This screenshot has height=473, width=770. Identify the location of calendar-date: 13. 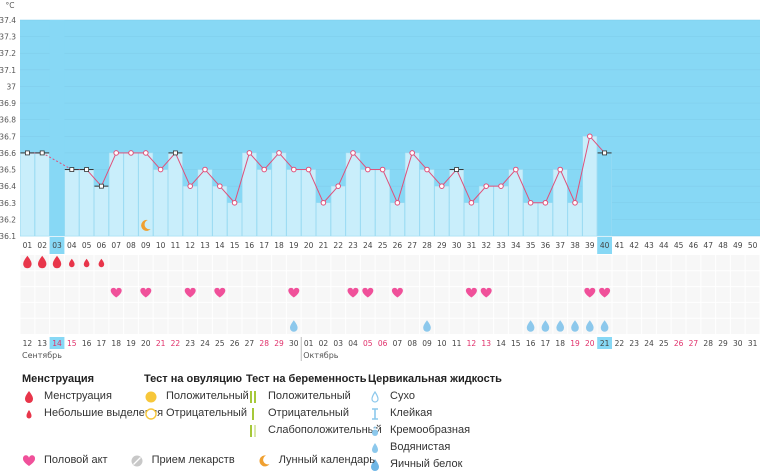
(42, 343).